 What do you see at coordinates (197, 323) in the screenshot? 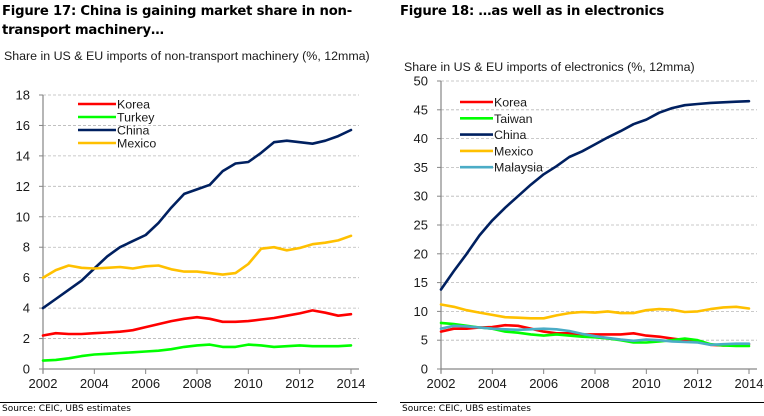
I see `series-line-korea` at bounding box center [197, 323].